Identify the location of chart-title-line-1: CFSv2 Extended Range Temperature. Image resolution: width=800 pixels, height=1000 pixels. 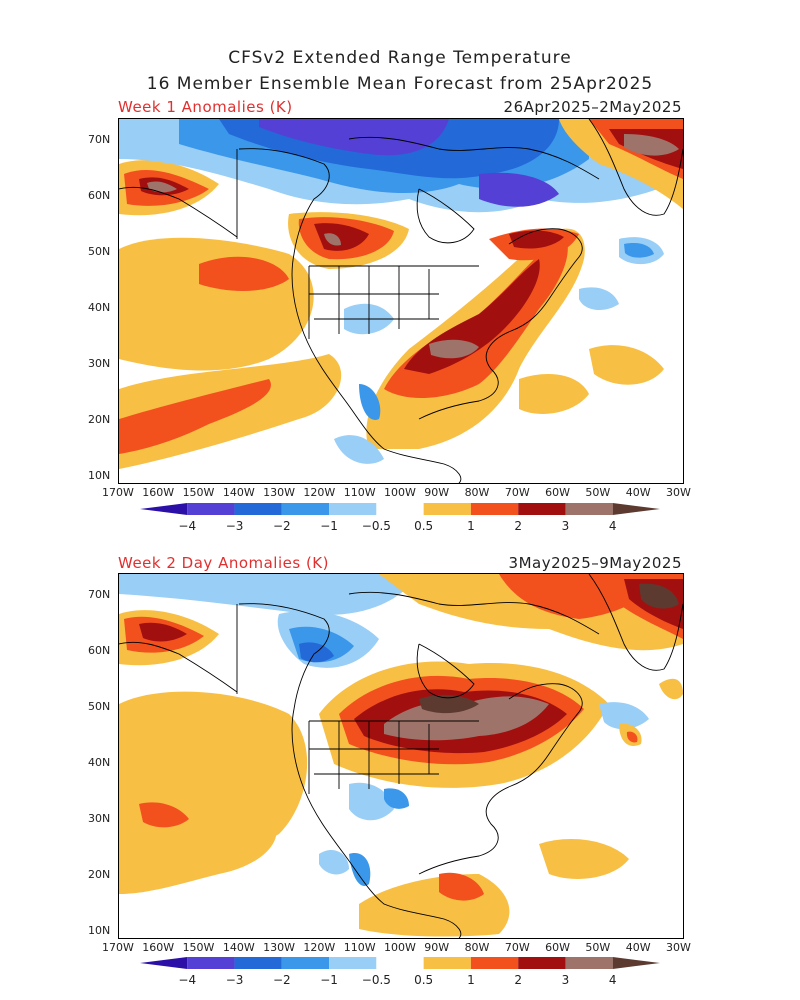
(400, 58).